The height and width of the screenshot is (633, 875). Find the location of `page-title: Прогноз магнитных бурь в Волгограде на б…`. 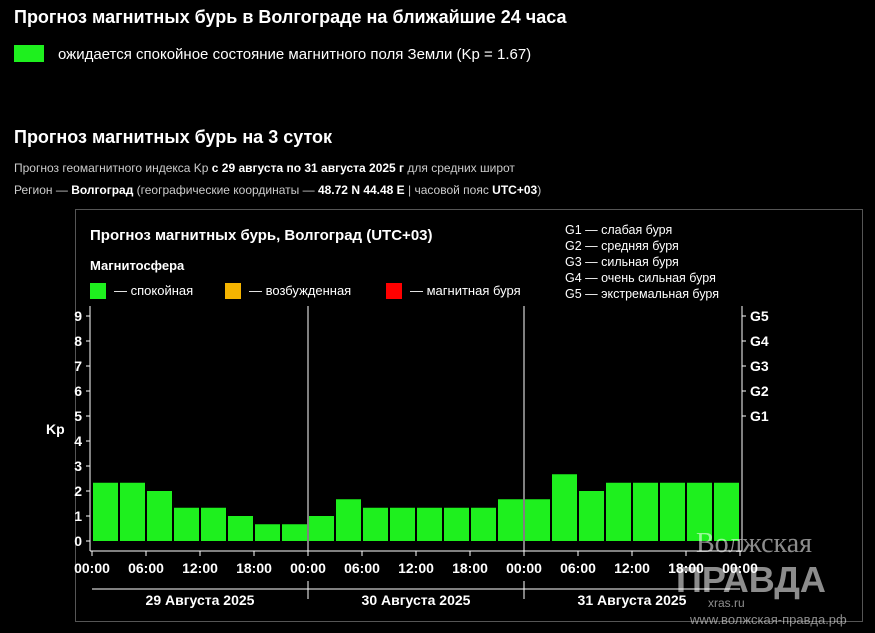

page-title: Прогноз магнитных бурь в Волгограде на б… is located at coordinates (290, 17).